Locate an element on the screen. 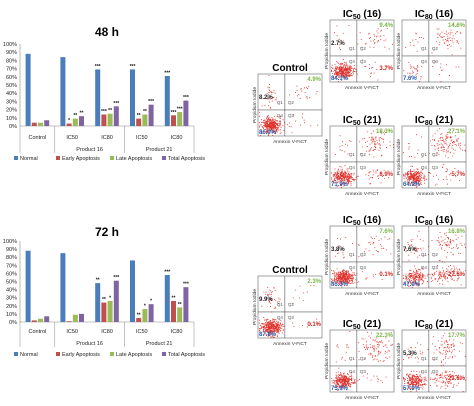  scatter-points is located at coordinates (432, 52).